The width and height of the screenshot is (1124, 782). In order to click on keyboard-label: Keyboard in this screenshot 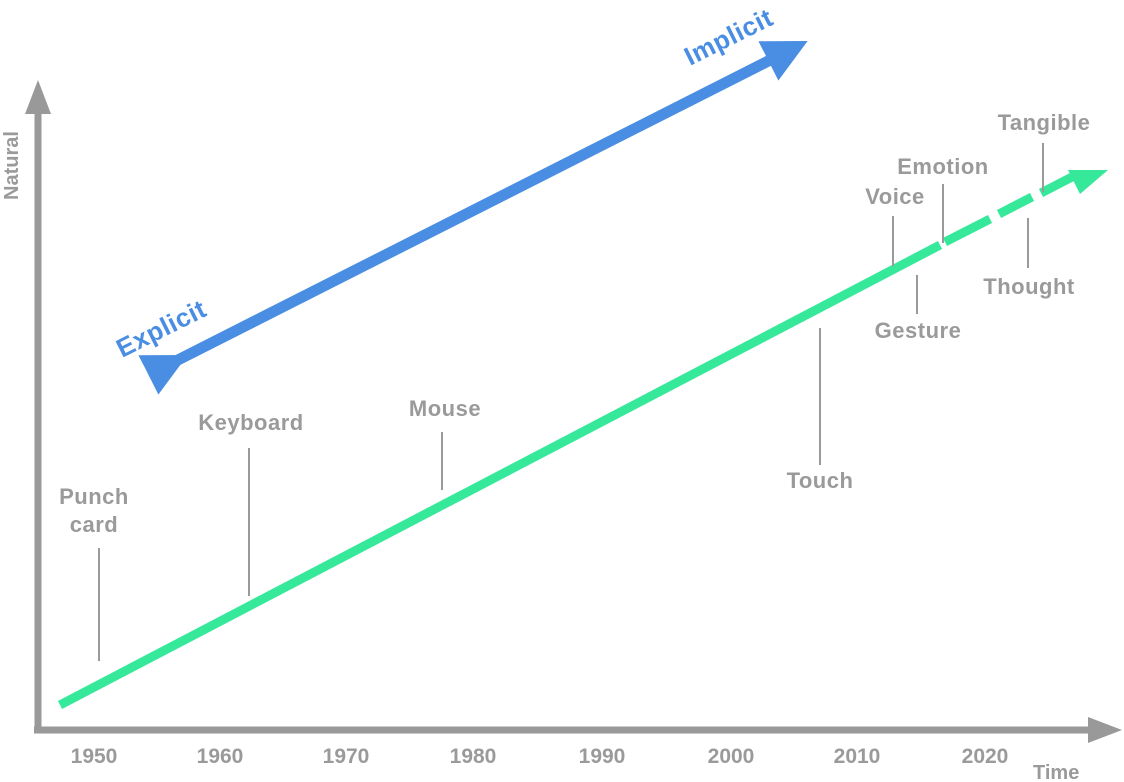, I will do `click(250, 422)`.